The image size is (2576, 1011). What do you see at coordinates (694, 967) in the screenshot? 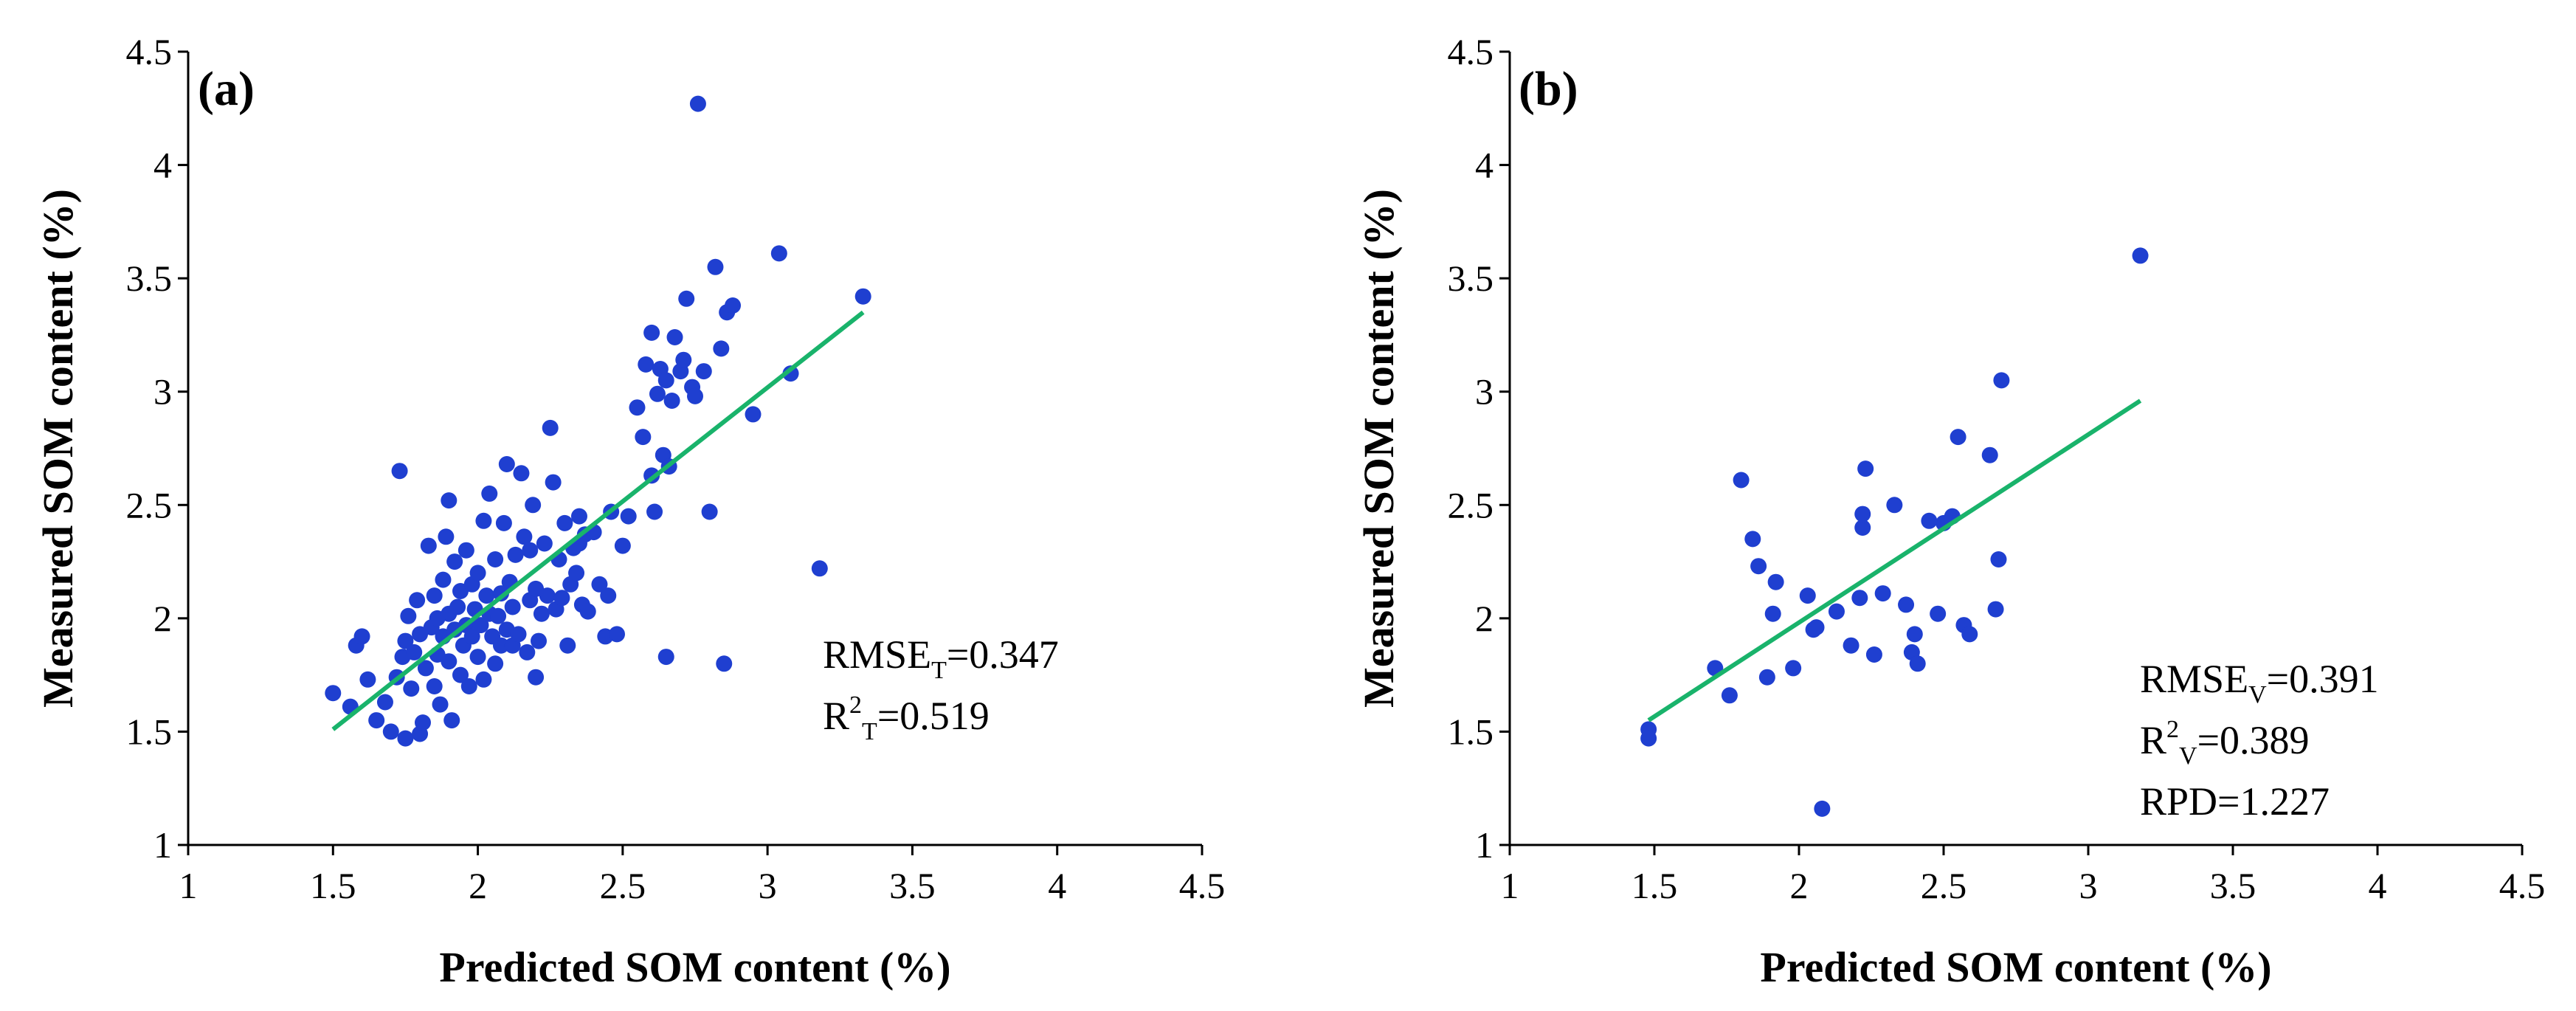
I see `x-axis-title: Predicted SOM content (%)` at bounding box center [694, 967].